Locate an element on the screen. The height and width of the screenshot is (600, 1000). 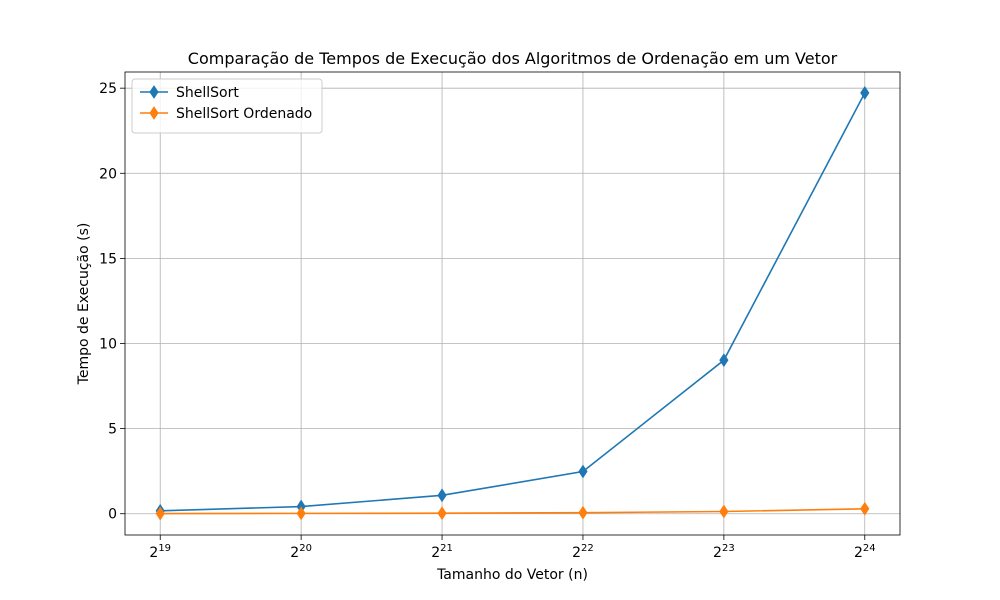
legend-item: ShellSort Ordenado is located at coordinates (226, 114).